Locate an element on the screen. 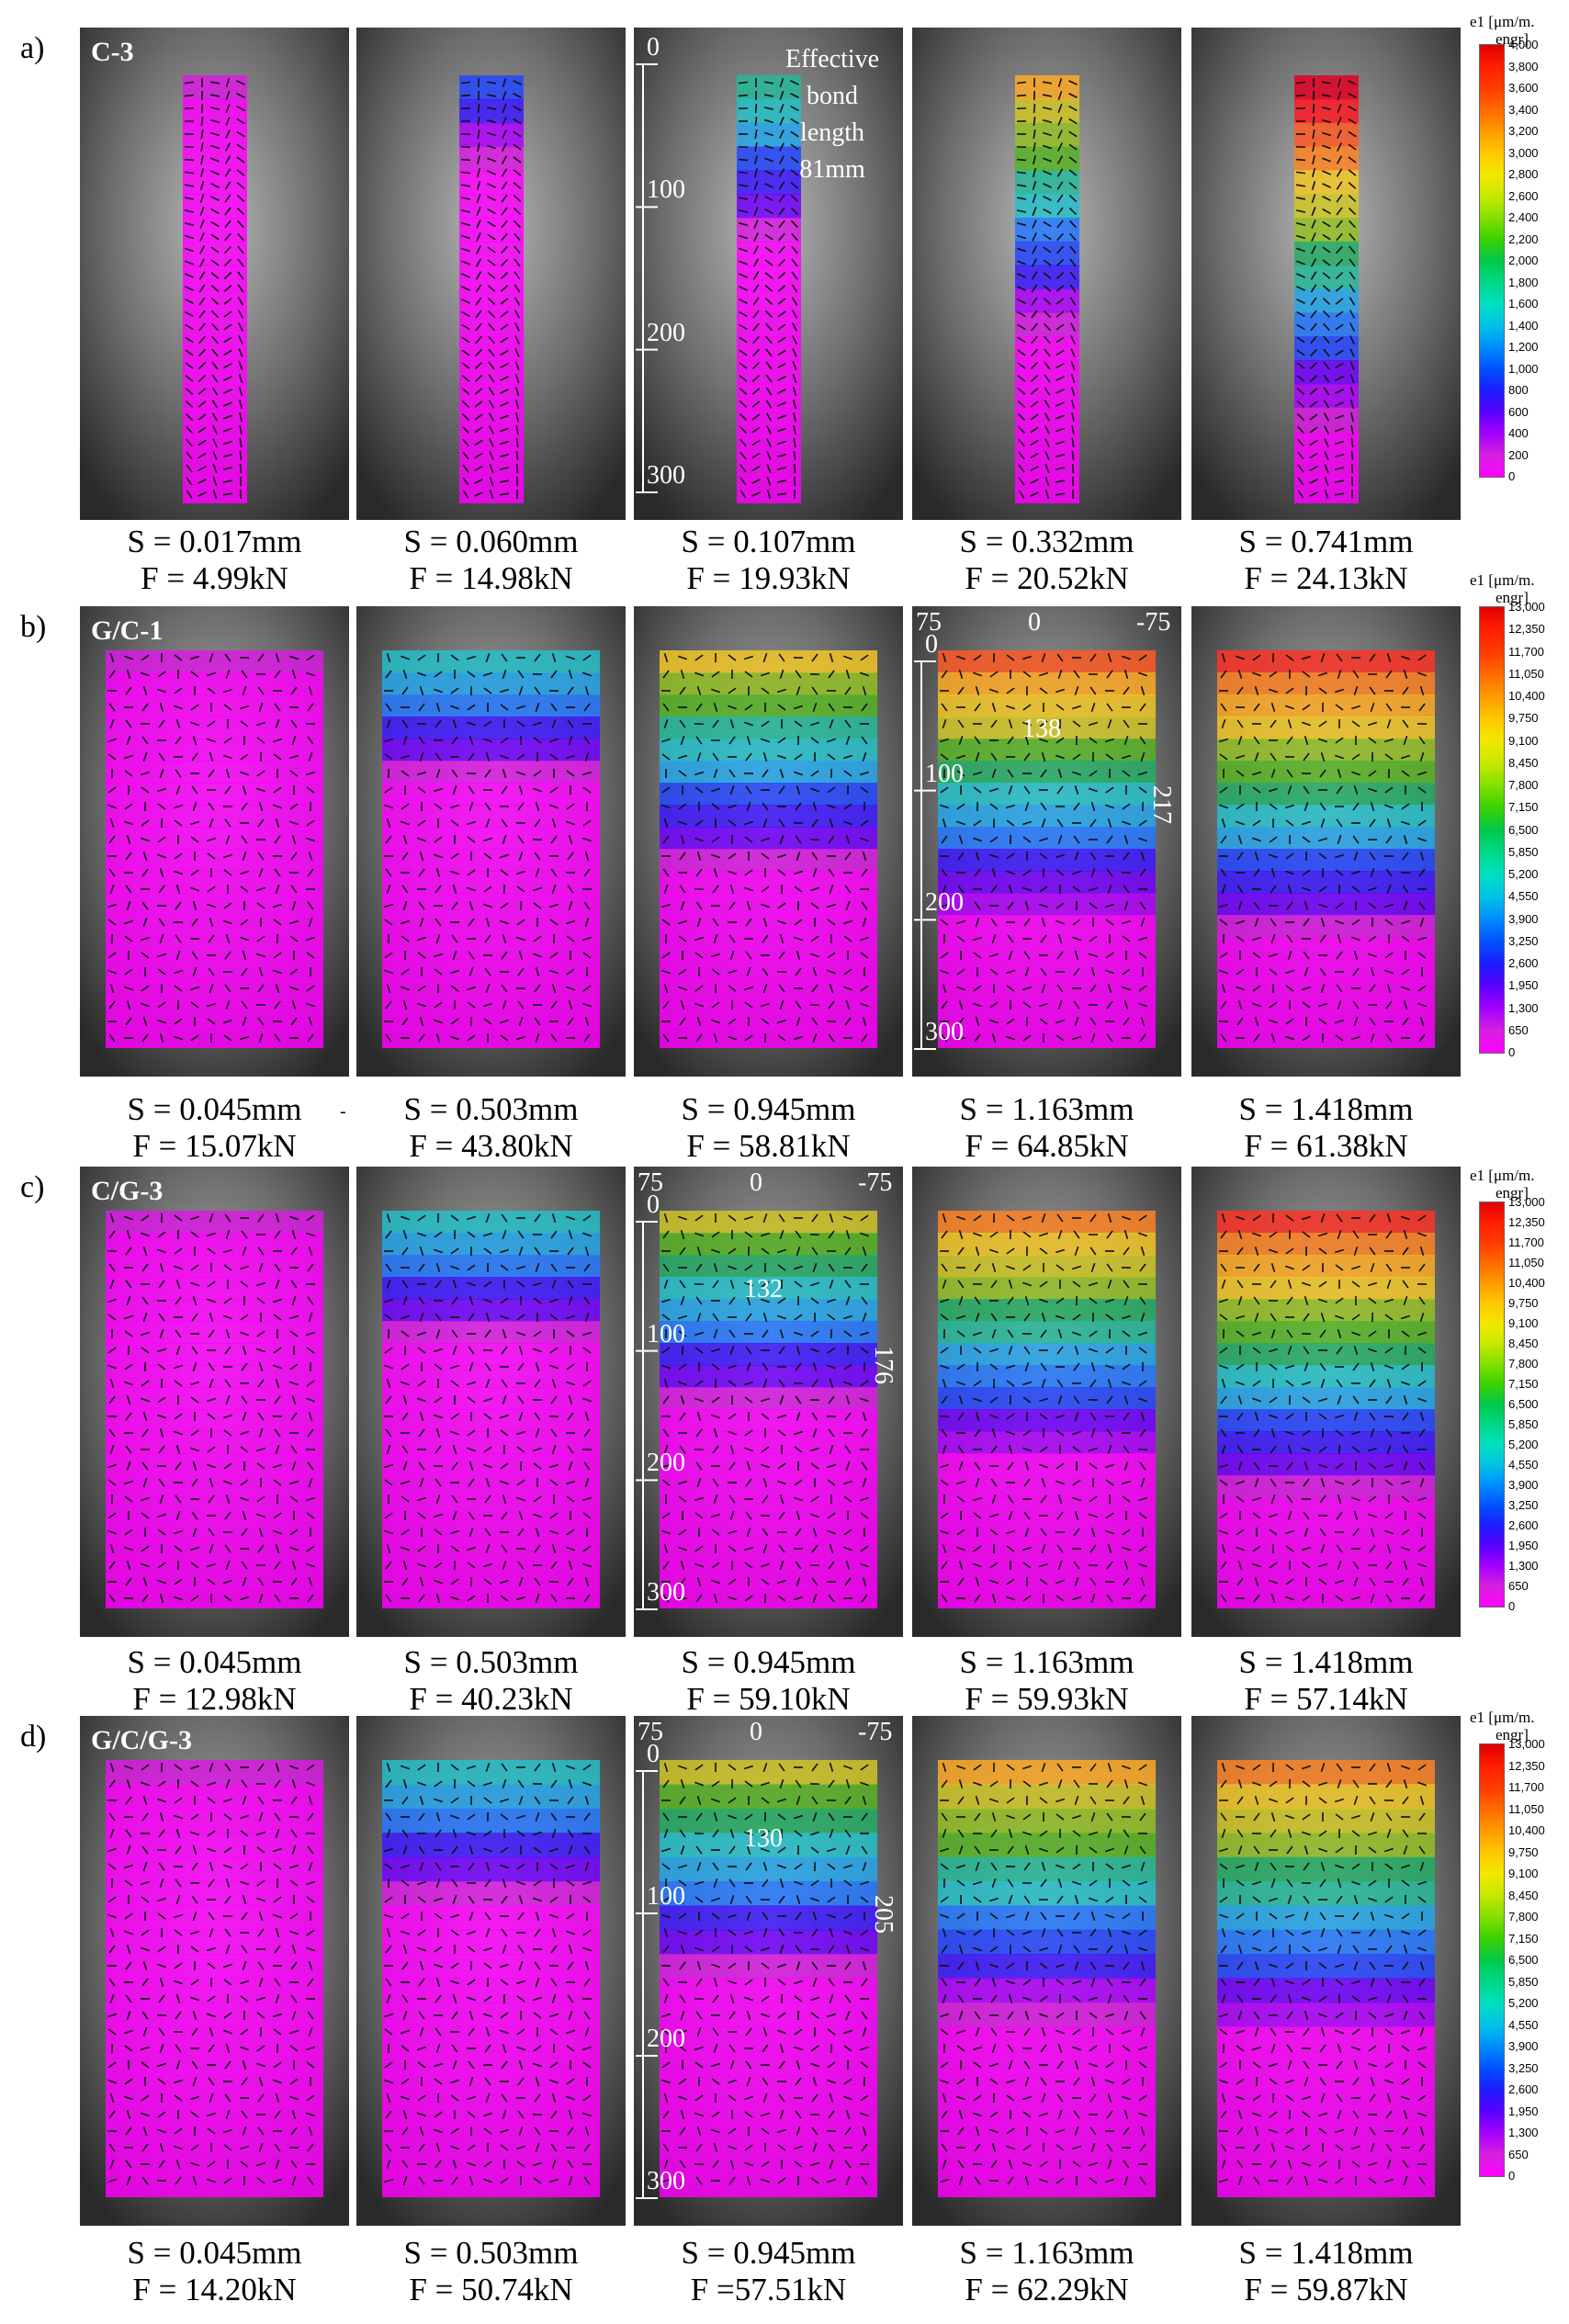  row-label: d) is located at coordinates (34, 1737).